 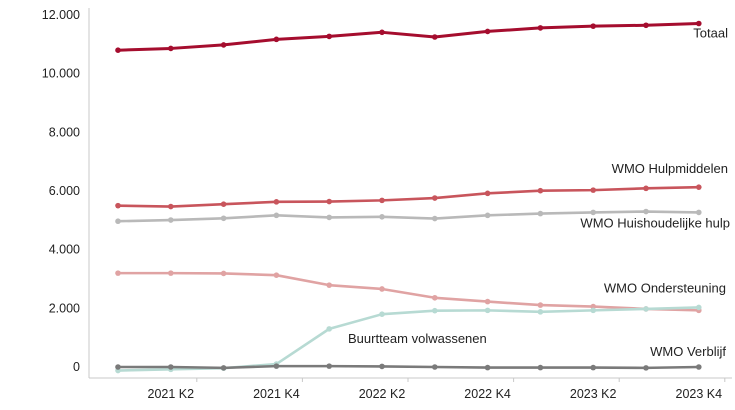 I want to click on x-tick-label: 2021 K2, so click(x=171, y=394).